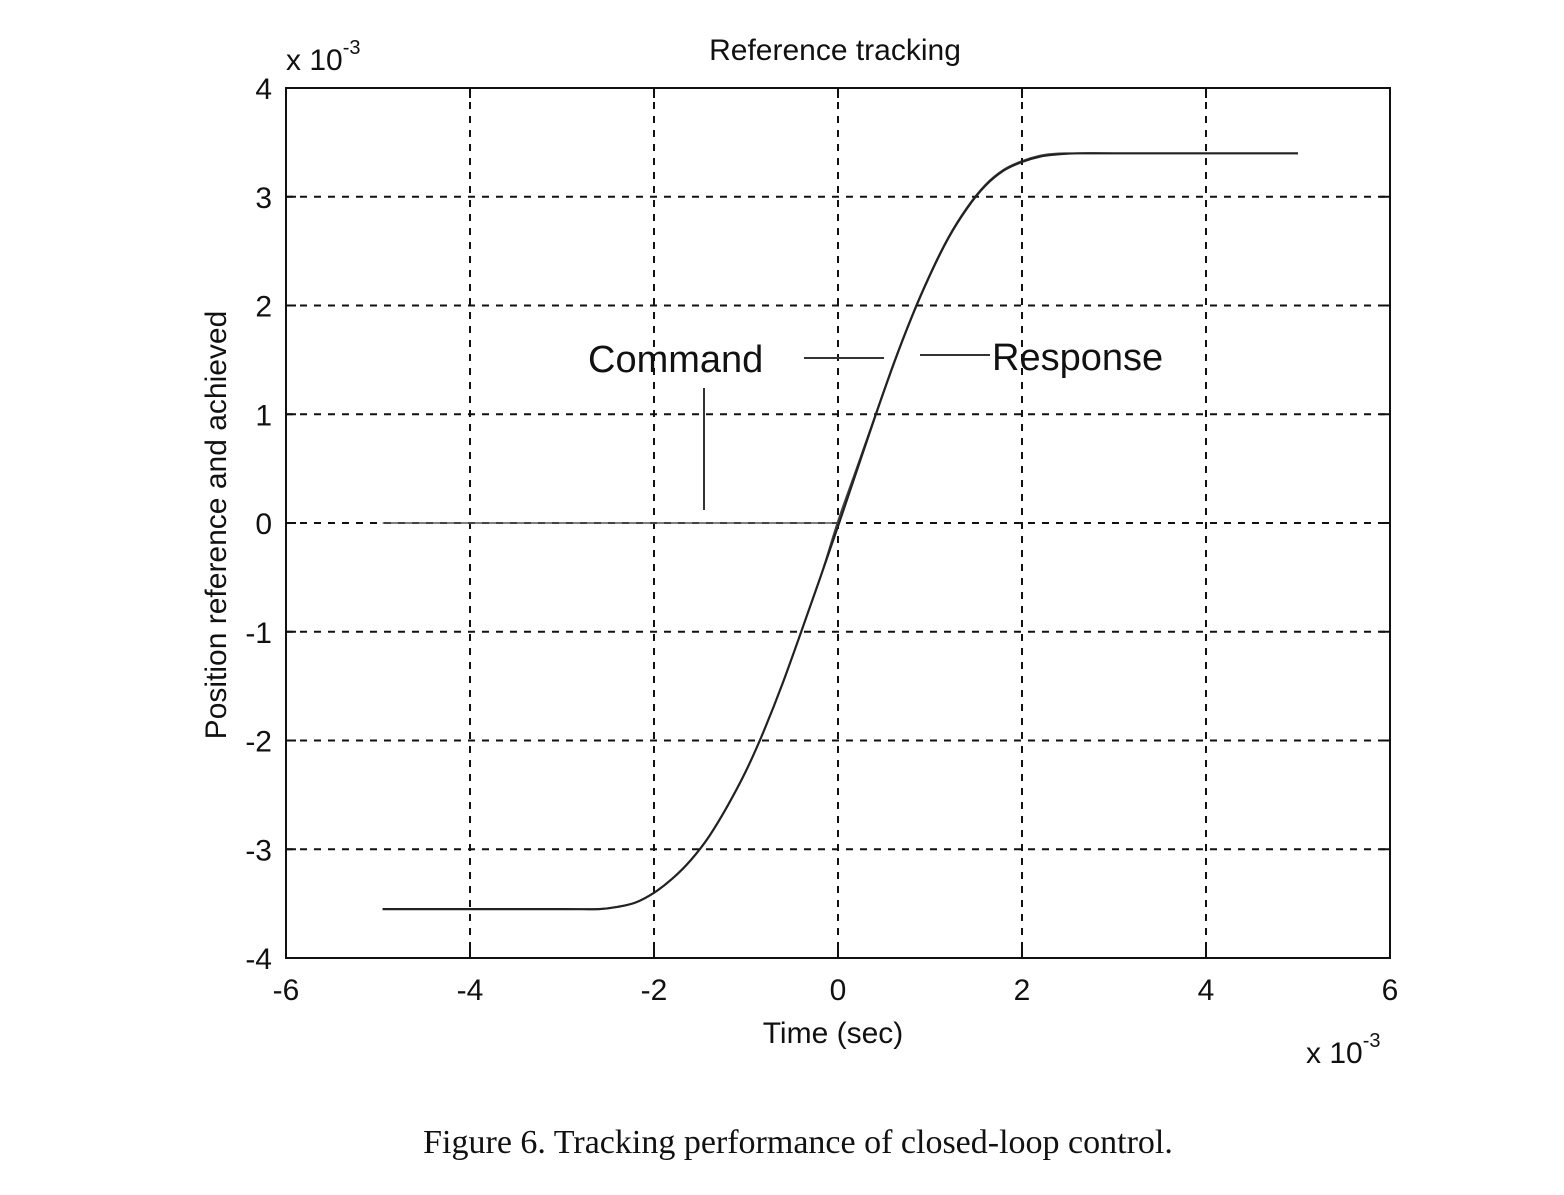  I want to click on x-tick-label: -2, so click(654, 990).